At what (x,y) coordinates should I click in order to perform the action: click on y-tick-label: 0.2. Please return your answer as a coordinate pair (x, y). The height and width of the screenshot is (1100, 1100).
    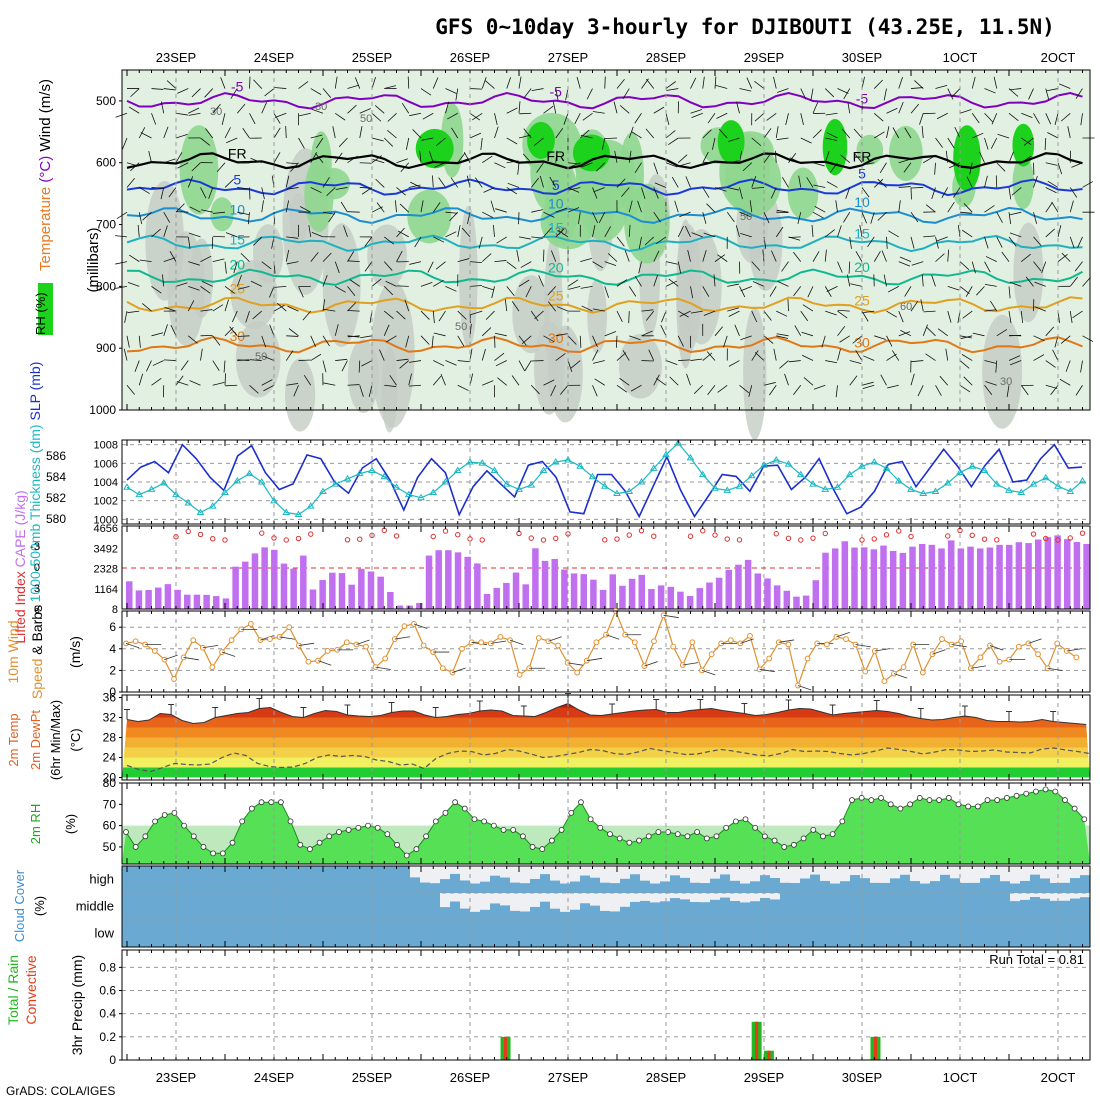
    Looking at the image, I should click on (107, 1037).